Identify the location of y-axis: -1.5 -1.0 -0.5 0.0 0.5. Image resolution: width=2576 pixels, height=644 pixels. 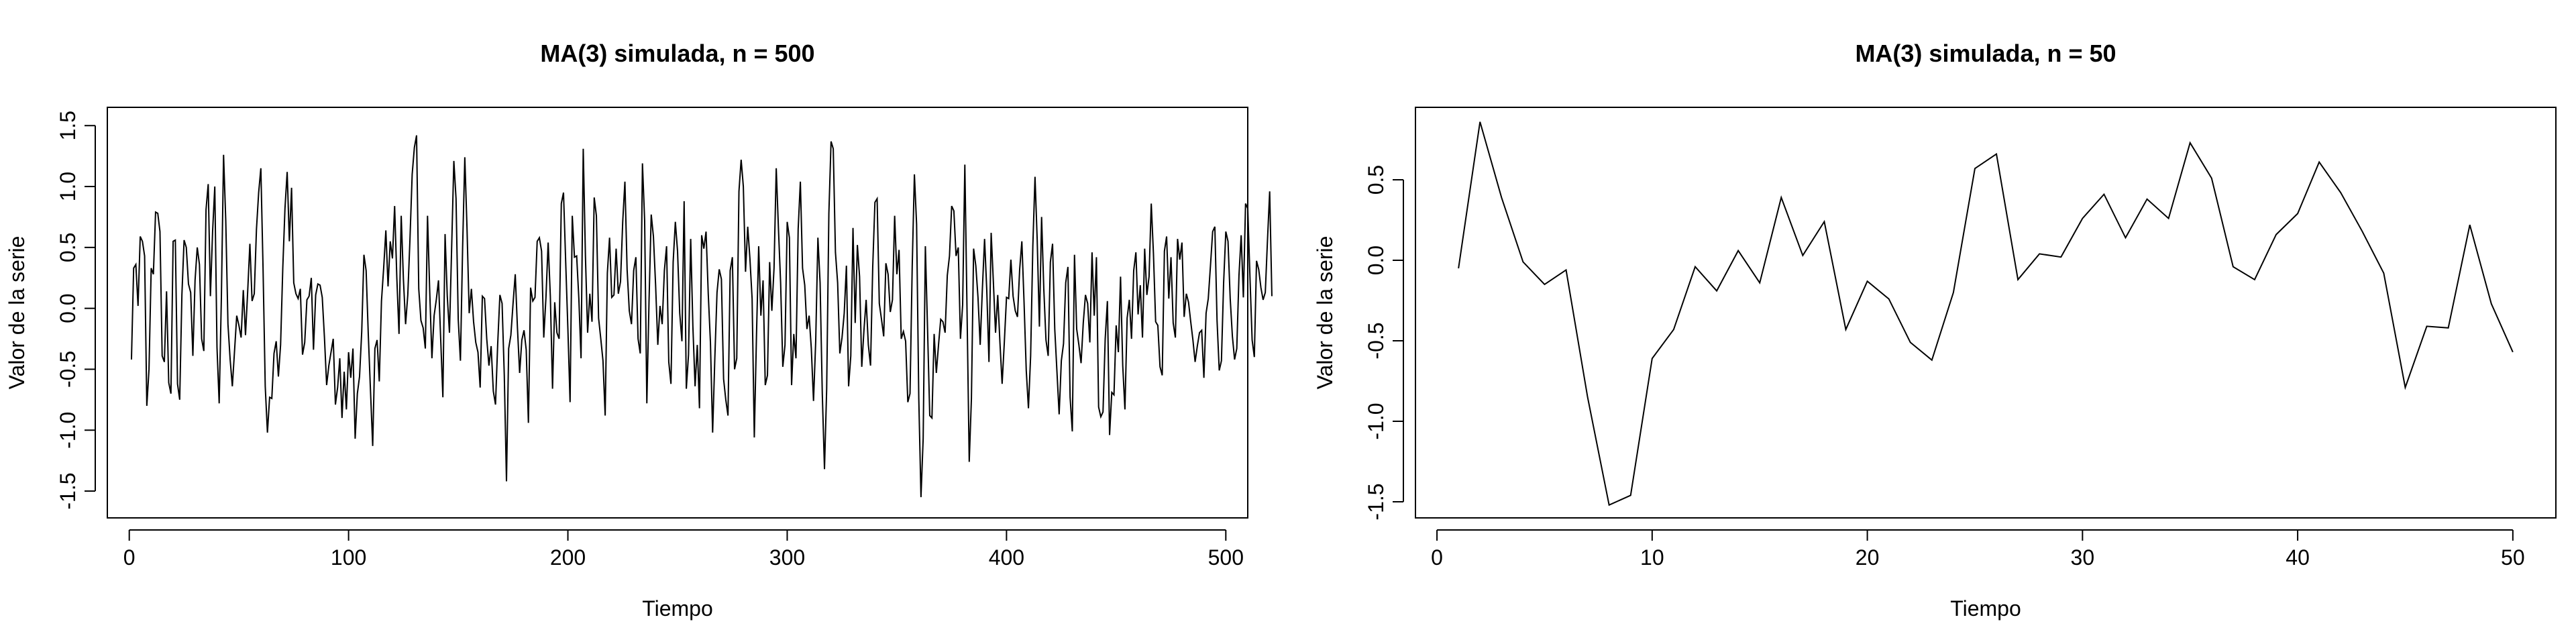
(1384, 343).